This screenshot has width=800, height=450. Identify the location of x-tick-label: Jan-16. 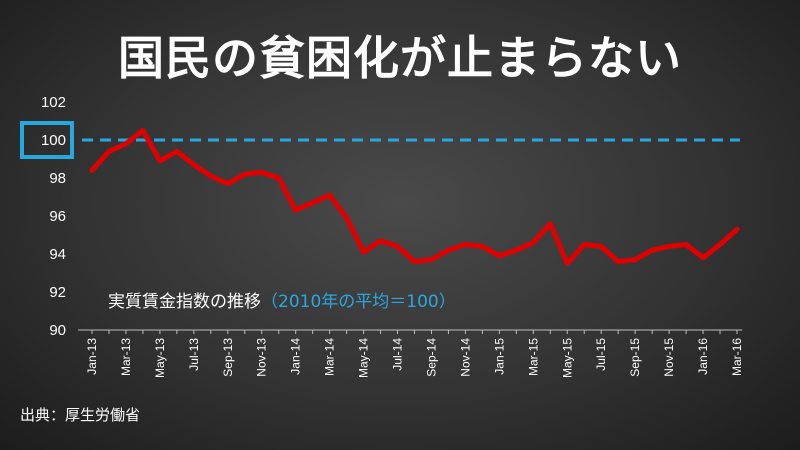
(703, 356).